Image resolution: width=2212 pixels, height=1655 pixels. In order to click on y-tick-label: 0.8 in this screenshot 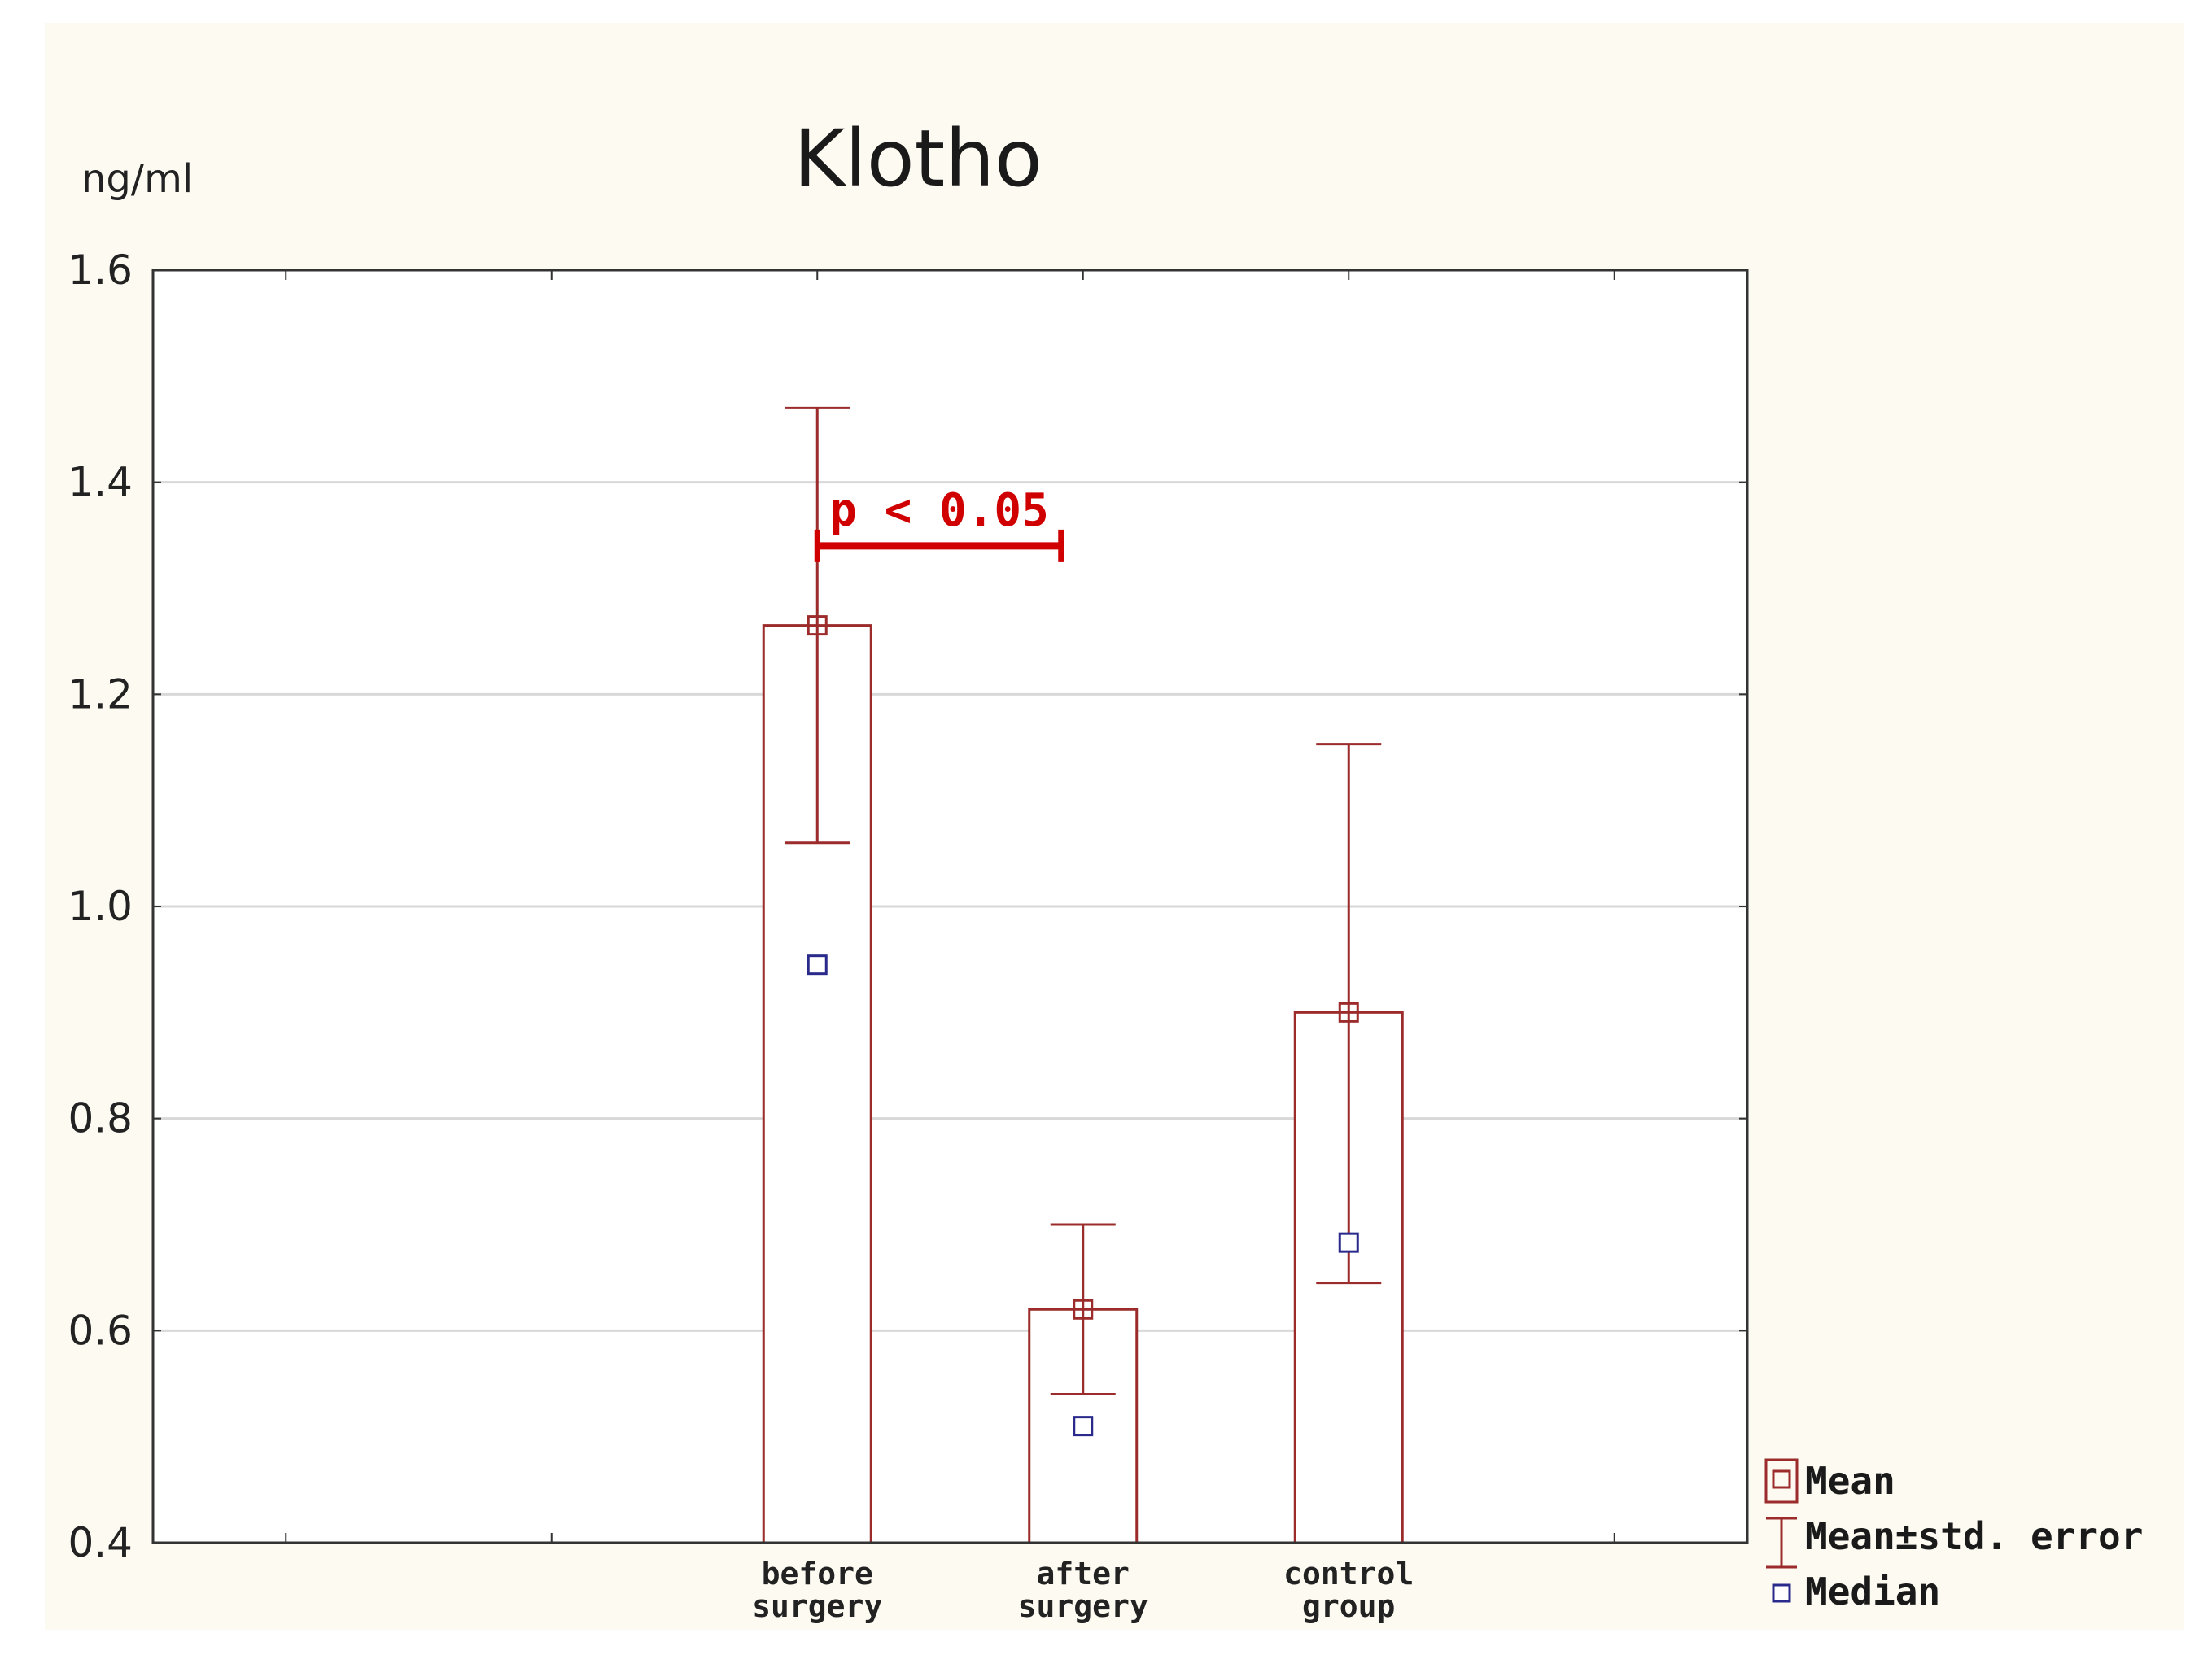, I will do `click(100, 1118)`.